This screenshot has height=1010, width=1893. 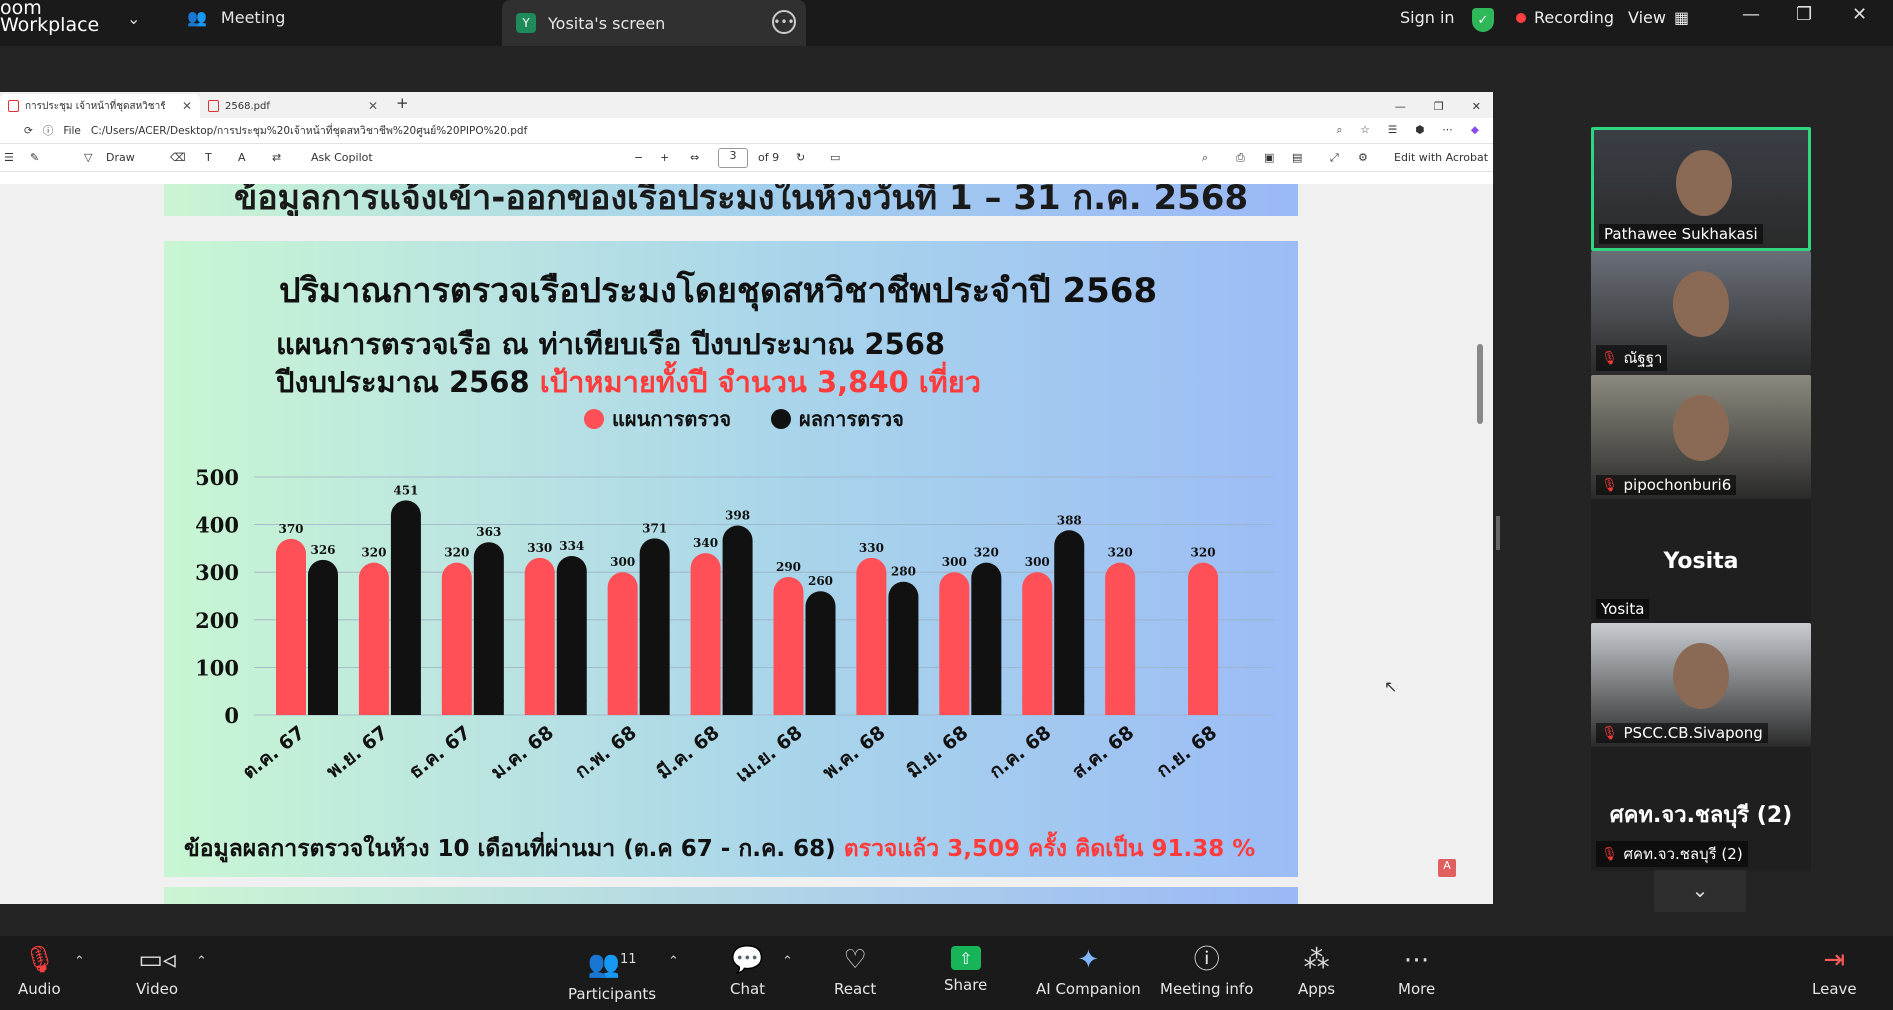 I want to click on x-tick-label: พ.ค. 68, so click(x=854, y=753).